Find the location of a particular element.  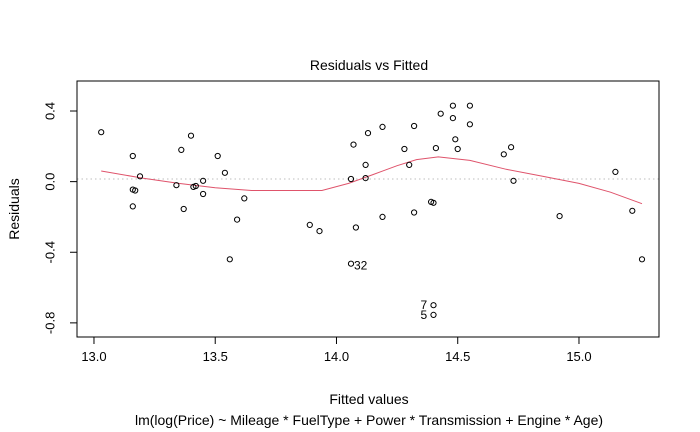

y-tick-label: -0.4 is located at coordinates (50, 252).